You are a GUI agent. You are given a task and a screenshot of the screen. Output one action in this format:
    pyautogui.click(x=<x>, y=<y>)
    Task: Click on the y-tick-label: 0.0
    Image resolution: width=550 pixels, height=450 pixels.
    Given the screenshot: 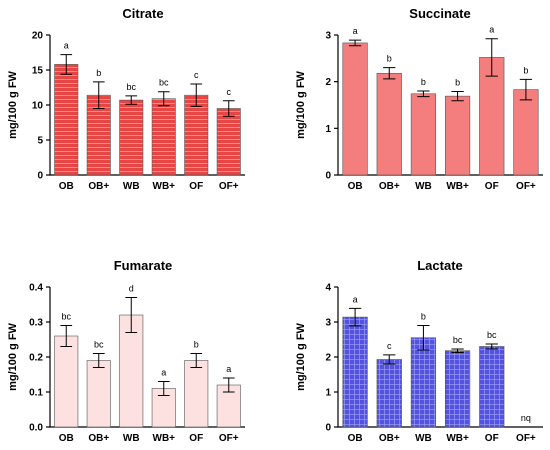 What is the action you would take?
    pyautogui.click(x=36, y=428)
    